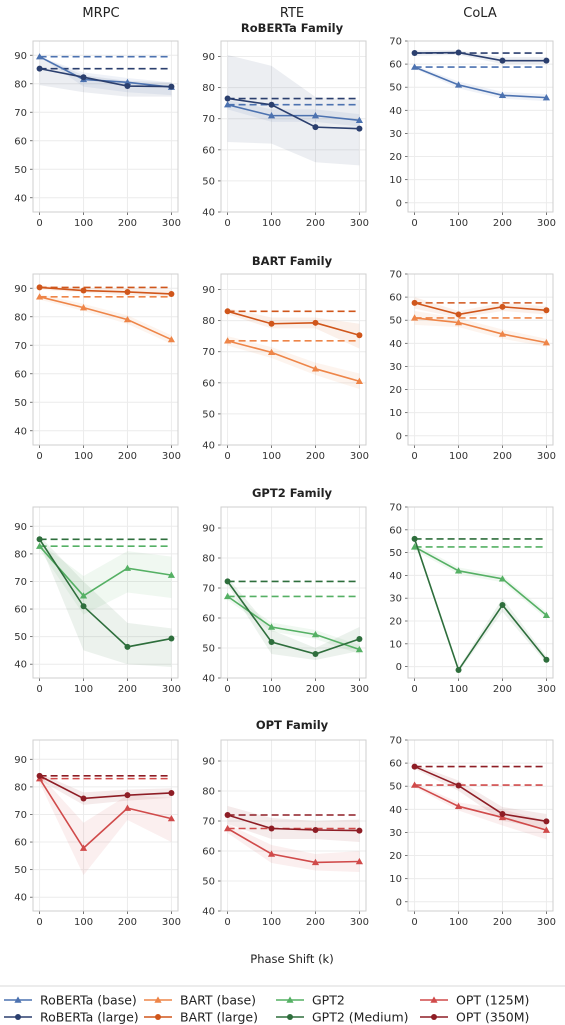 Image resolution: width=565 pixels, height=1025 pixels. What do you see at coordinates (492, 1000) in the screenshot?
I see `legend-label: OPT (125M)` at bounding box center [492, 1000].